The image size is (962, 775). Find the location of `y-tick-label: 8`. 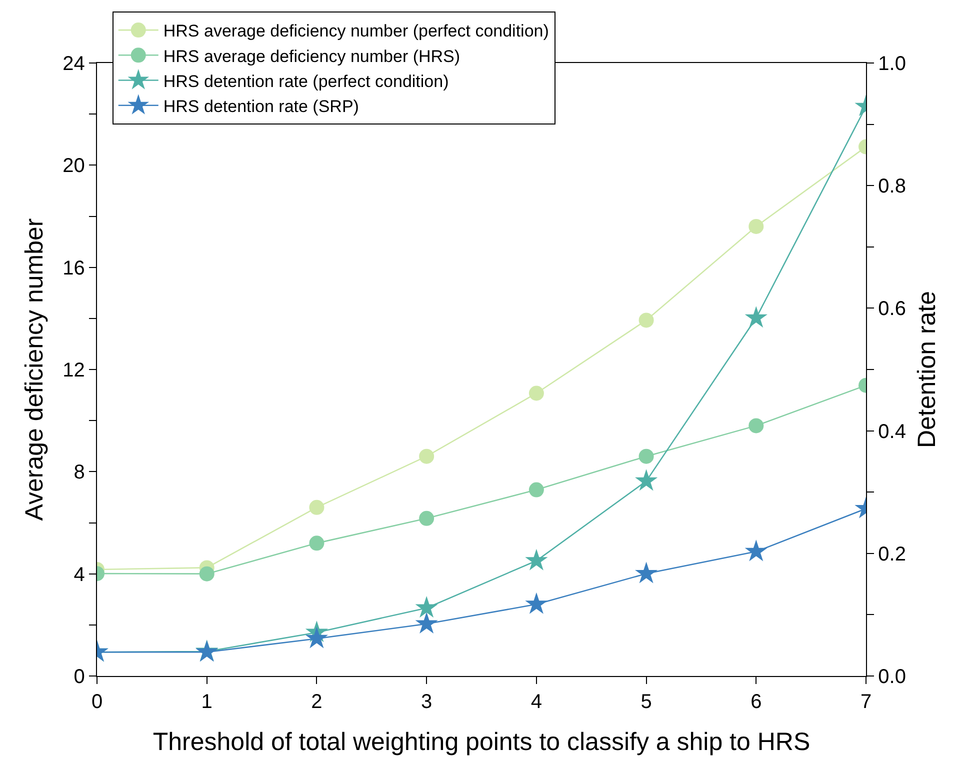

y-tick-label: 8 is located at coordinates (79, 473).